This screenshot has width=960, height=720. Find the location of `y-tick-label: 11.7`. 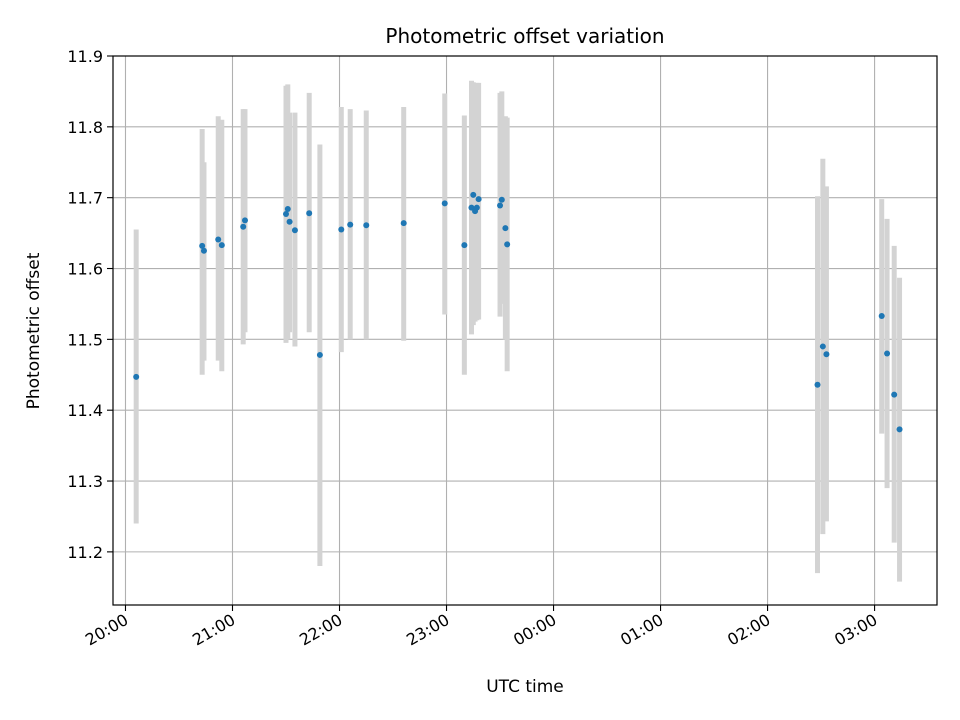

y-tick-label: 11.7 is located at coordinates (85, 198).